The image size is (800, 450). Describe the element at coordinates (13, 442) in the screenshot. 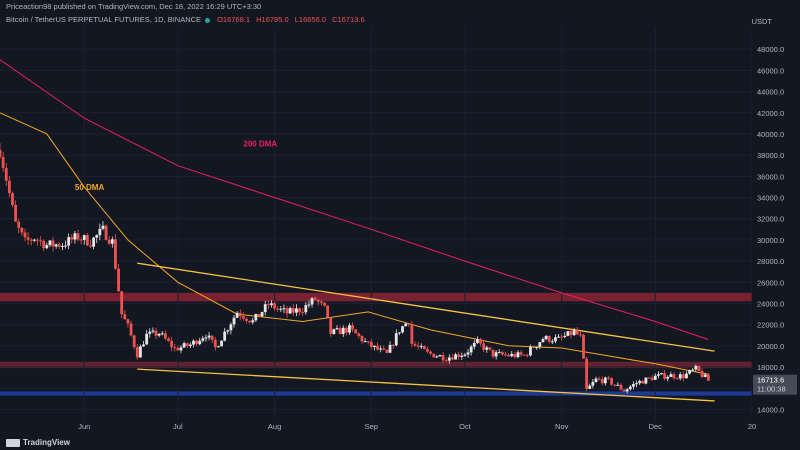

I see `tradingview-icon` at that location.